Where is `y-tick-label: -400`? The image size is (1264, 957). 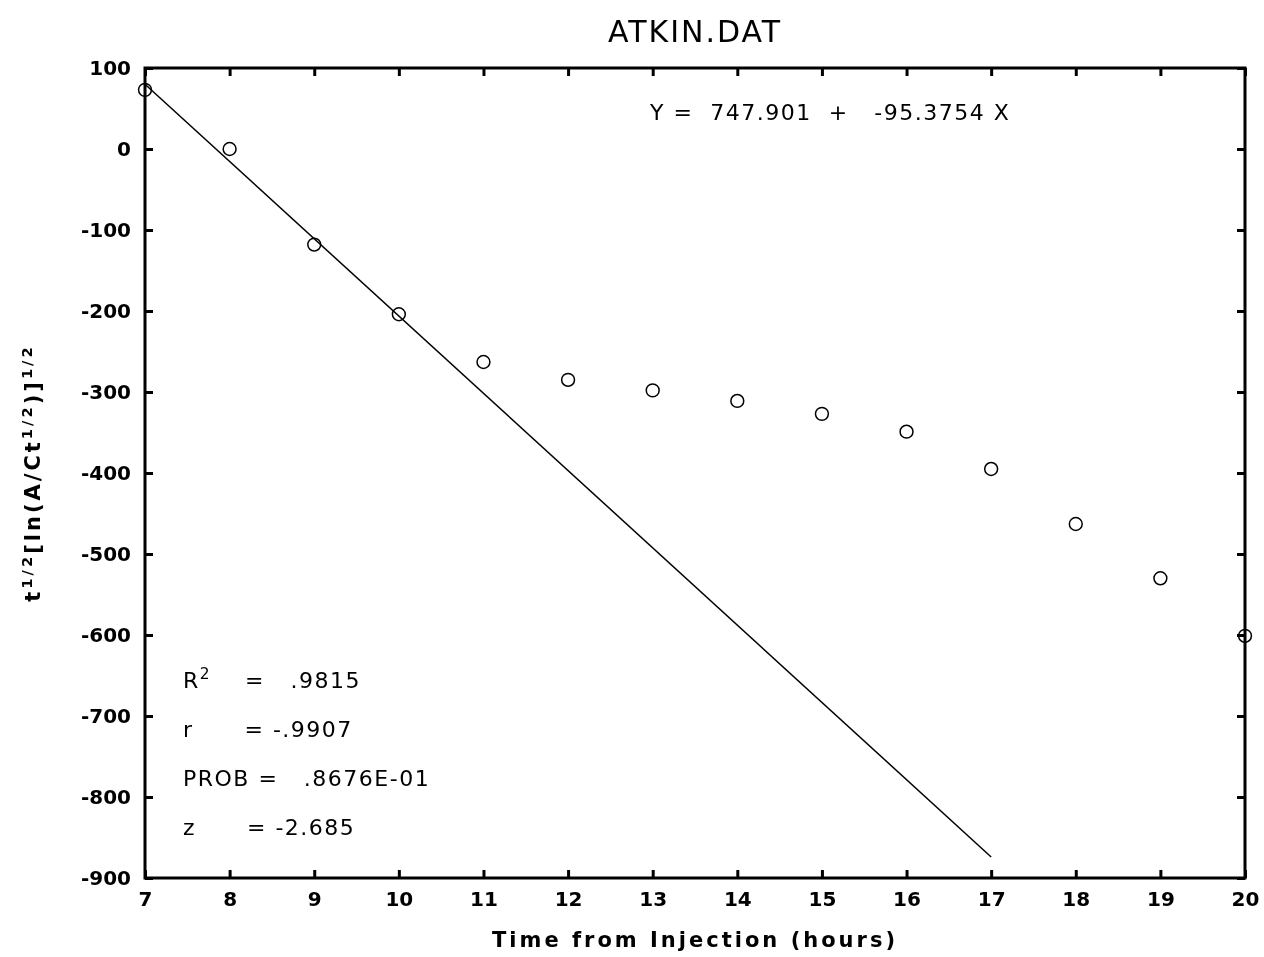 y-tick-label: -400 is located at coordinates (105, 472).